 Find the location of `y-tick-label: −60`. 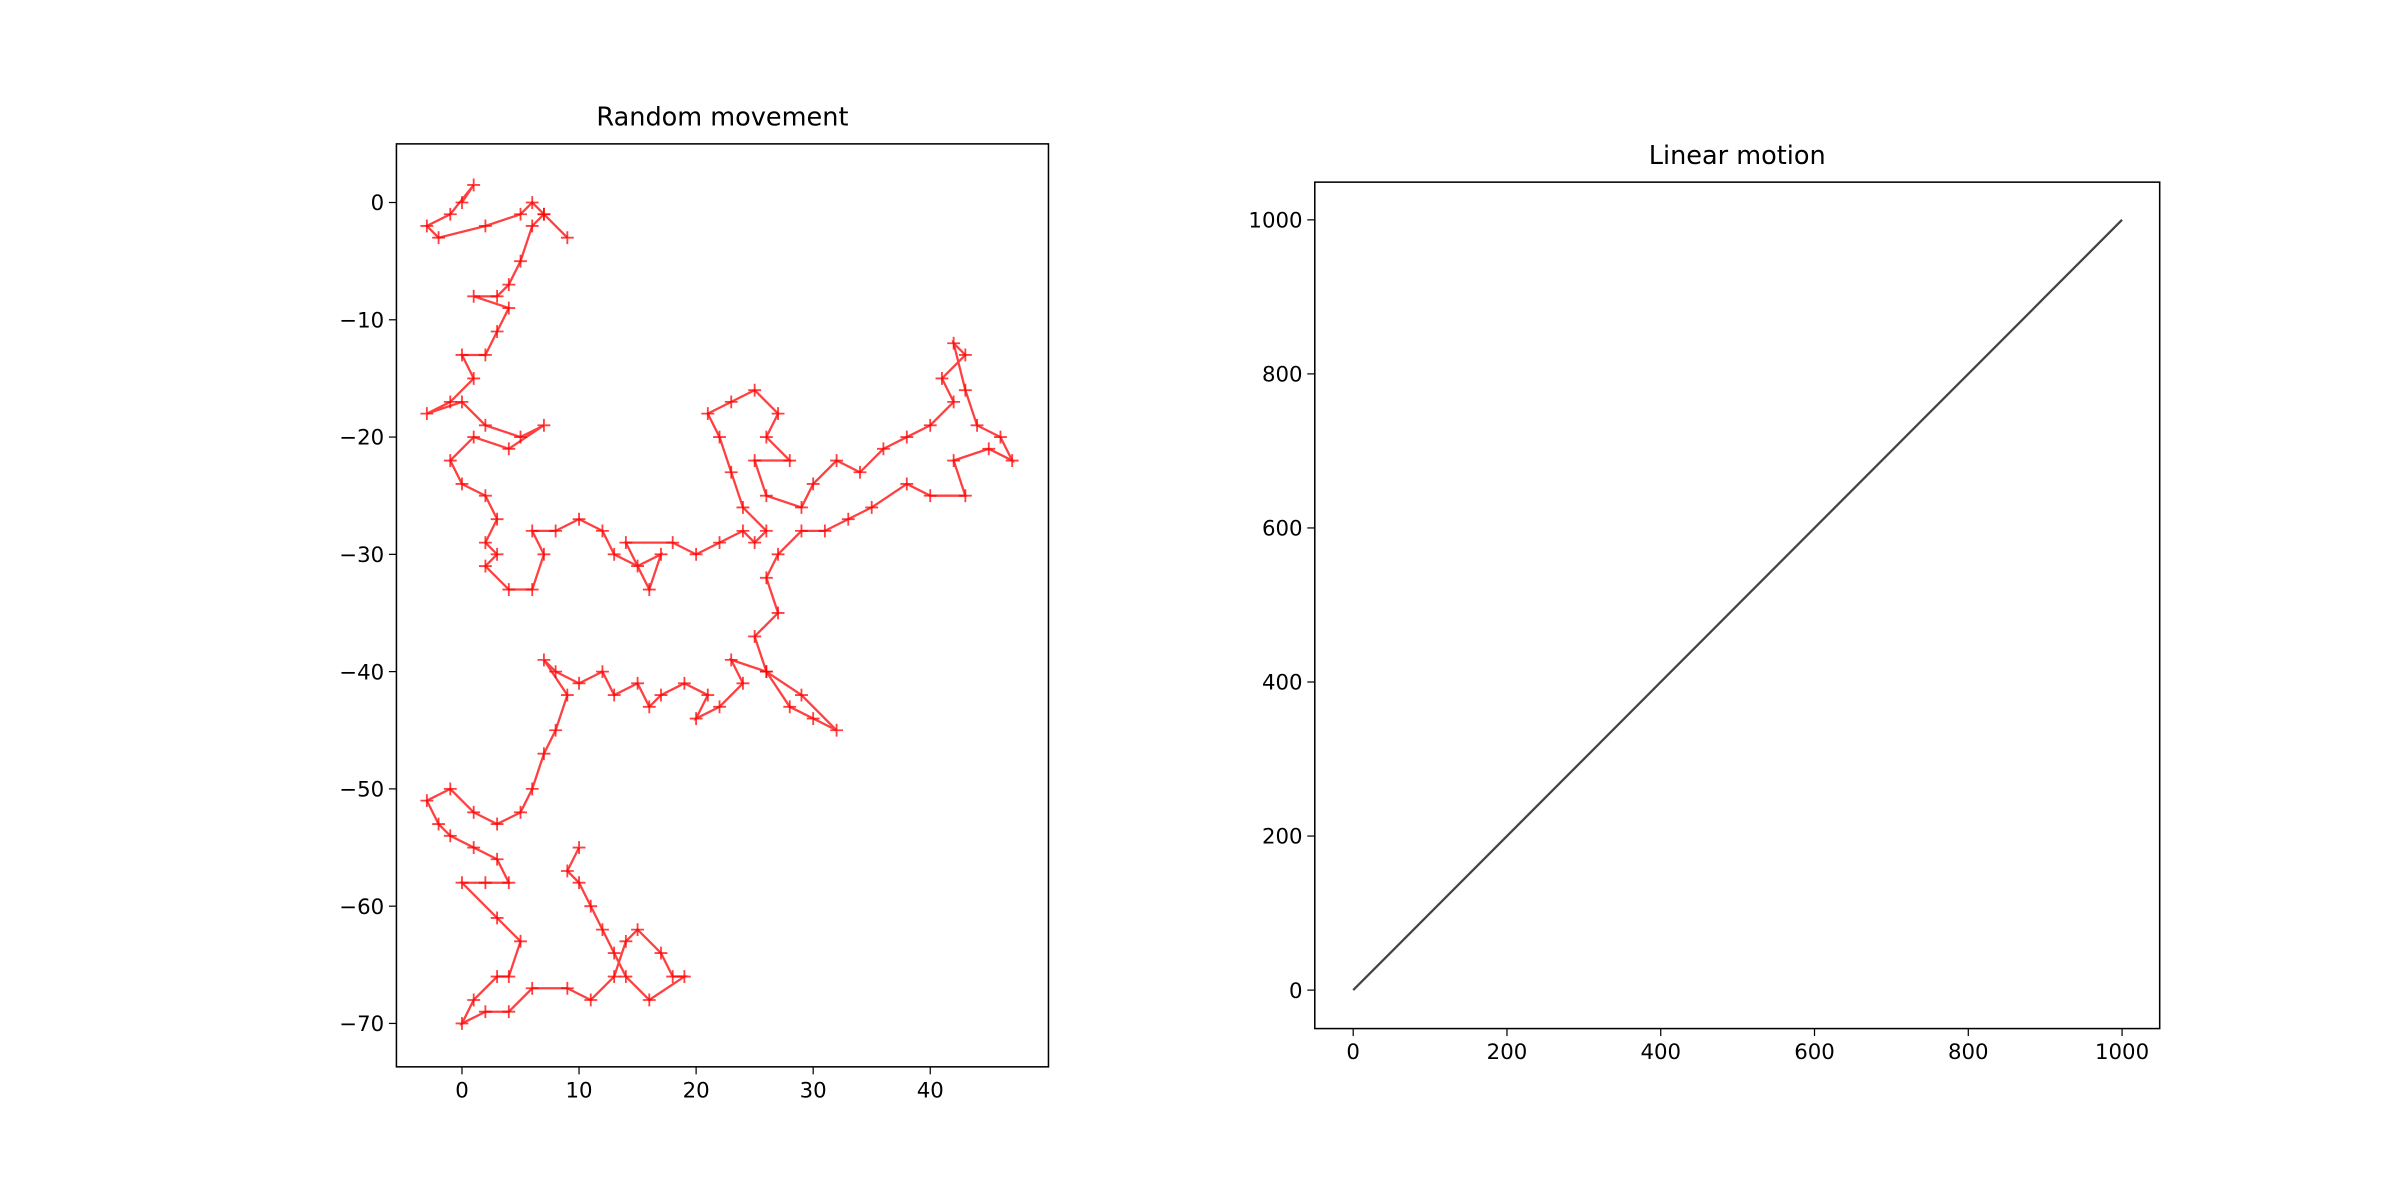

y-tick-label: −60 is located at coordinates (361, 907).